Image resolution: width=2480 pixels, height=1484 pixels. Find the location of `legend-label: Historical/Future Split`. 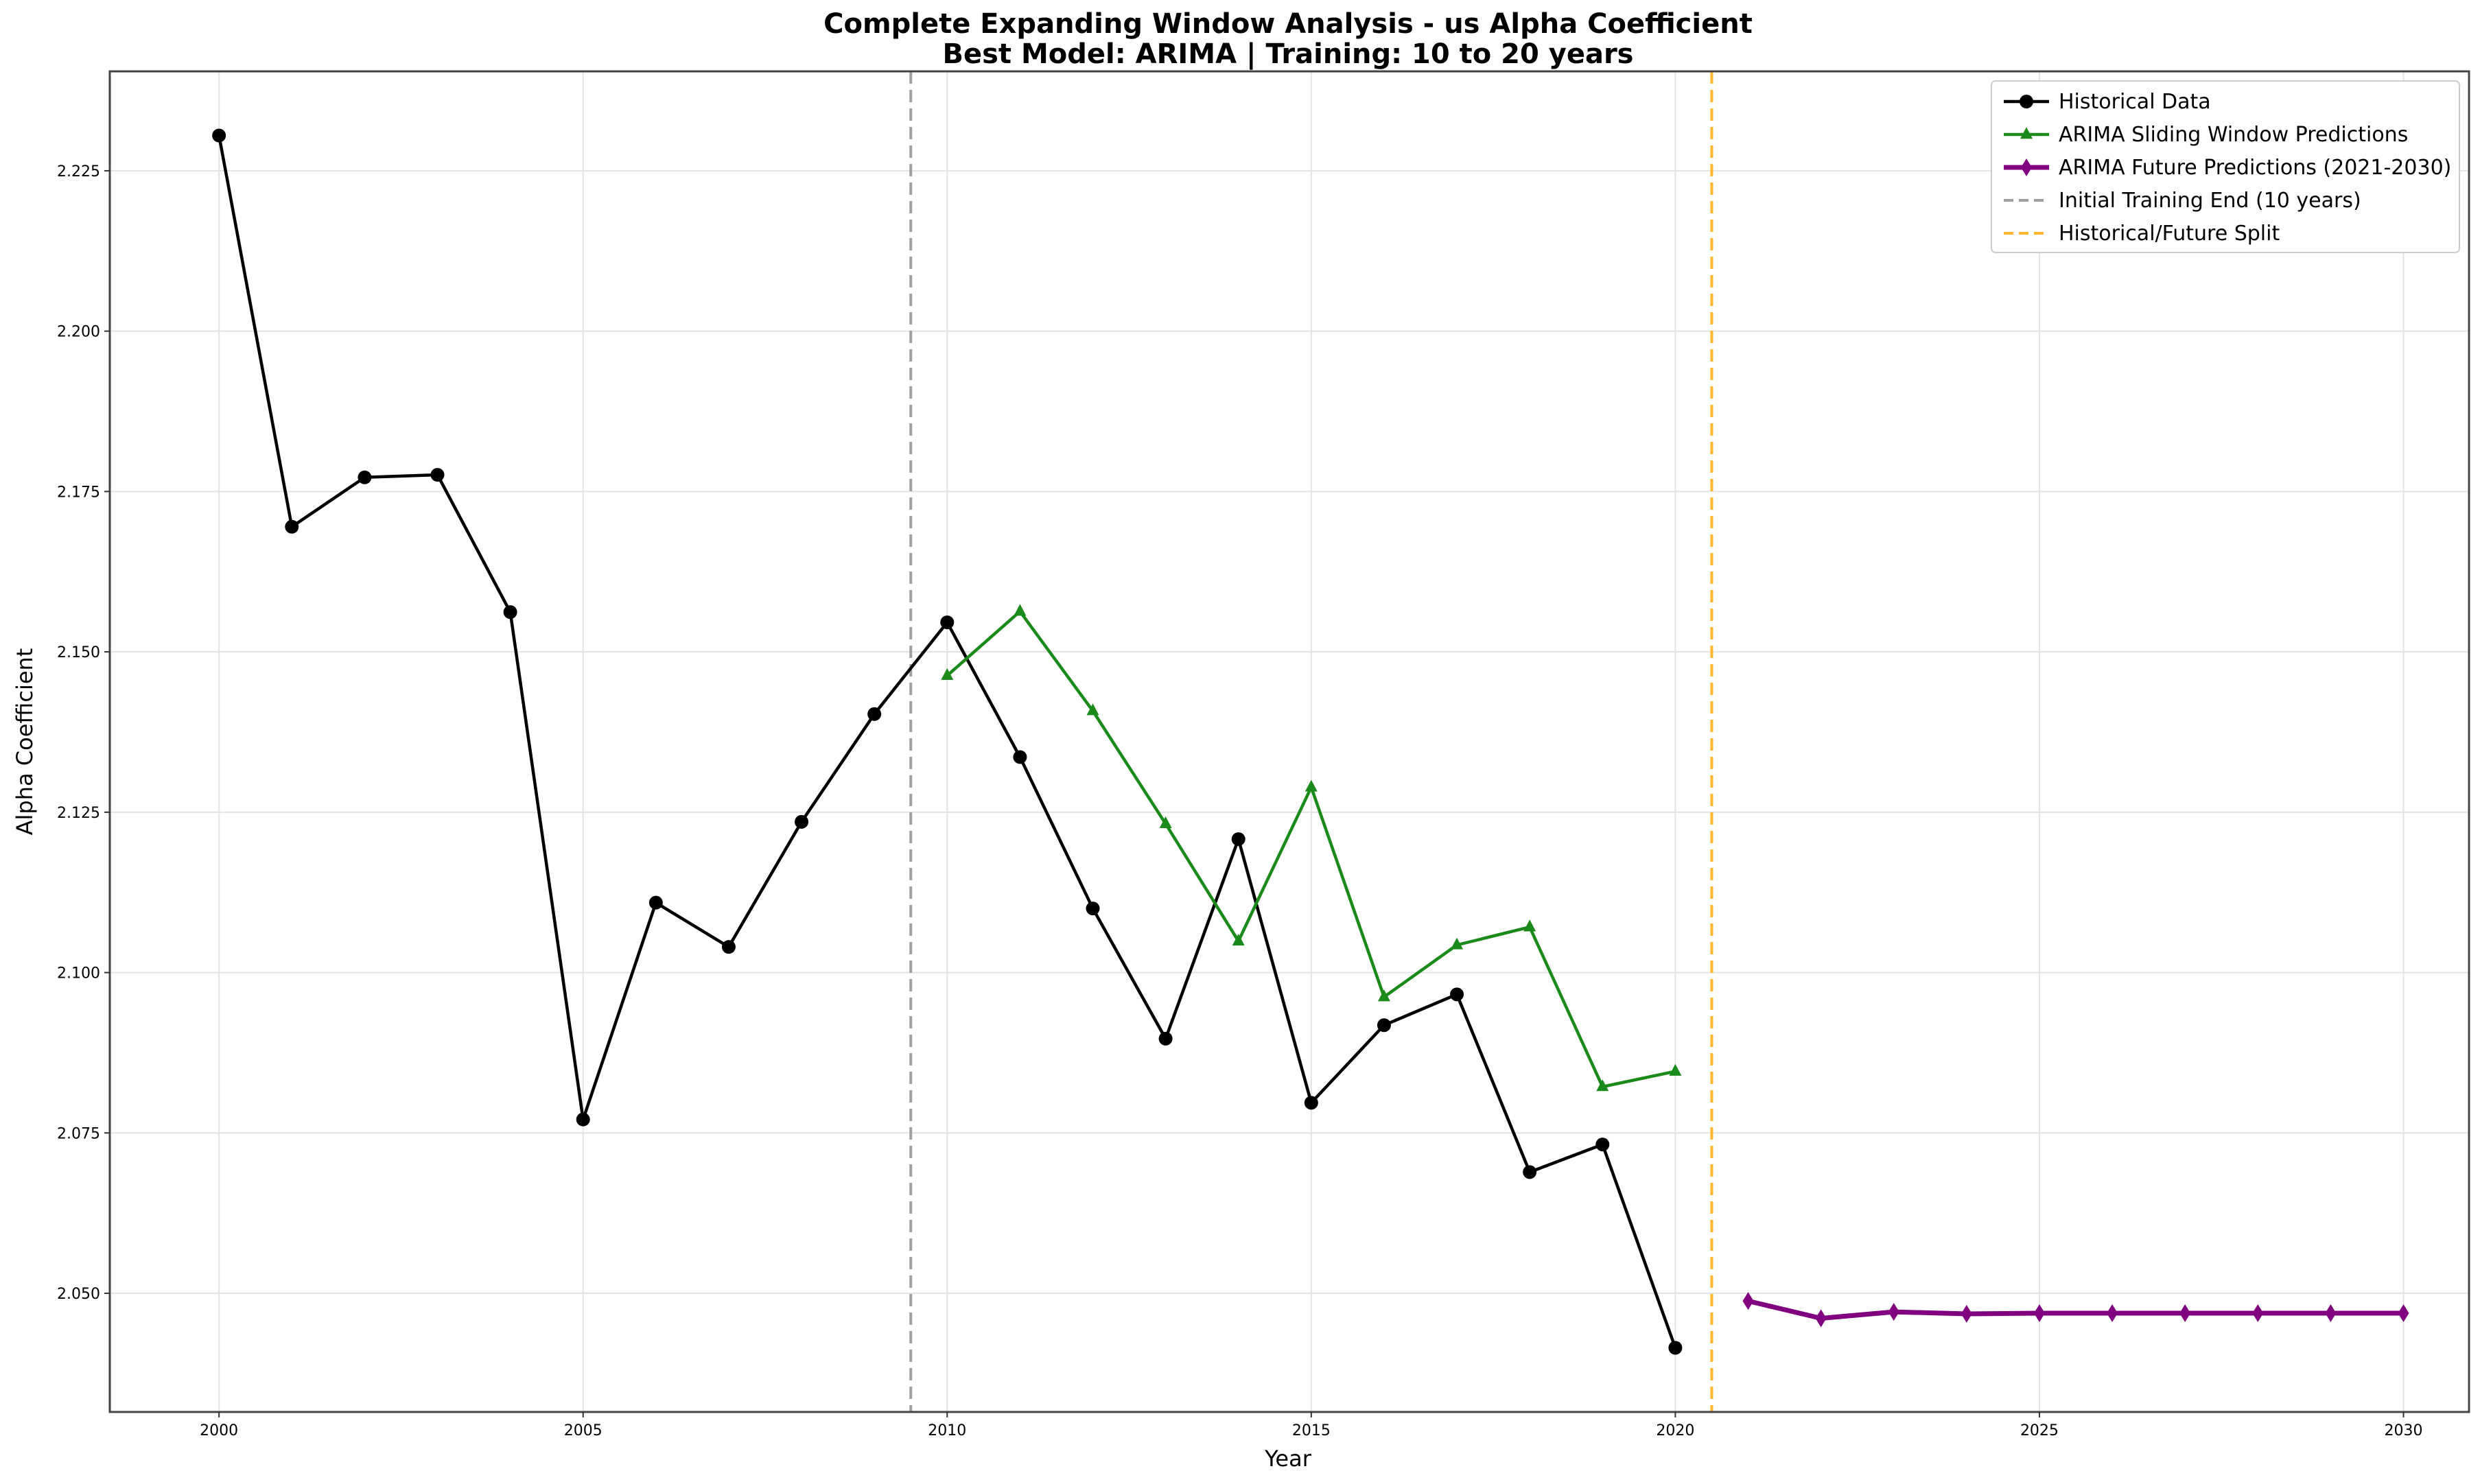

legend-label: Historical/Future Split is located at coordinates (2169, 234).